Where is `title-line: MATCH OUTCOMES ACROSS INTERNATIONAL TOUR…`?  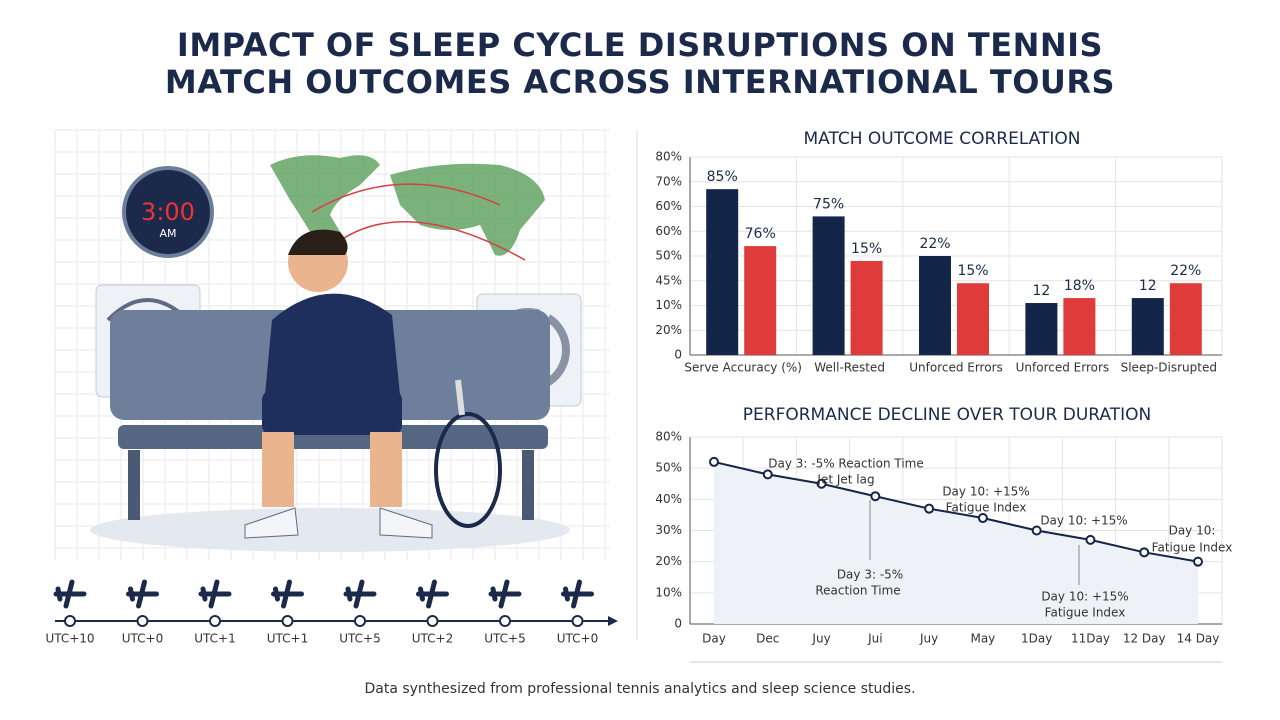
title-line: MATCH OUTCOMES ACROSS INTERNATIONAL TOUR… is located at coordinates (640, 82).